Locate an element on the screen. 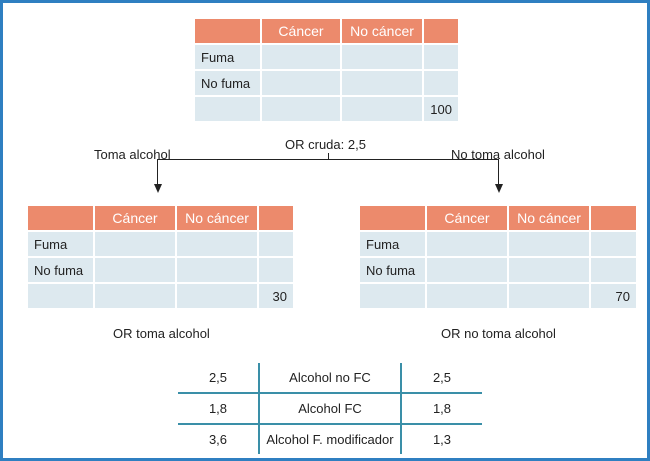 The width and height of the screenshot is (650, 461). summary-row: 1,8 Alcohol FC 1,8 is located at coordinates (330, 408).